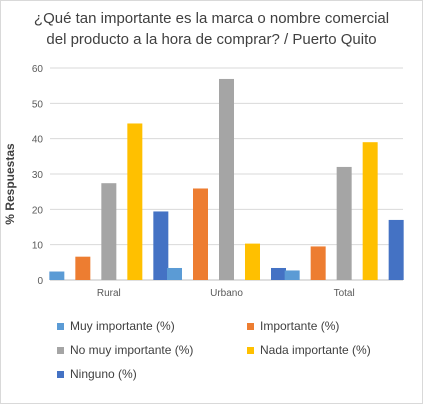 The image size is (423, 404). What do you see at coordinates (10, 184) in the screenshot?
I see `y-axis-label: % Respuestas` at bounding box center [10, 184].